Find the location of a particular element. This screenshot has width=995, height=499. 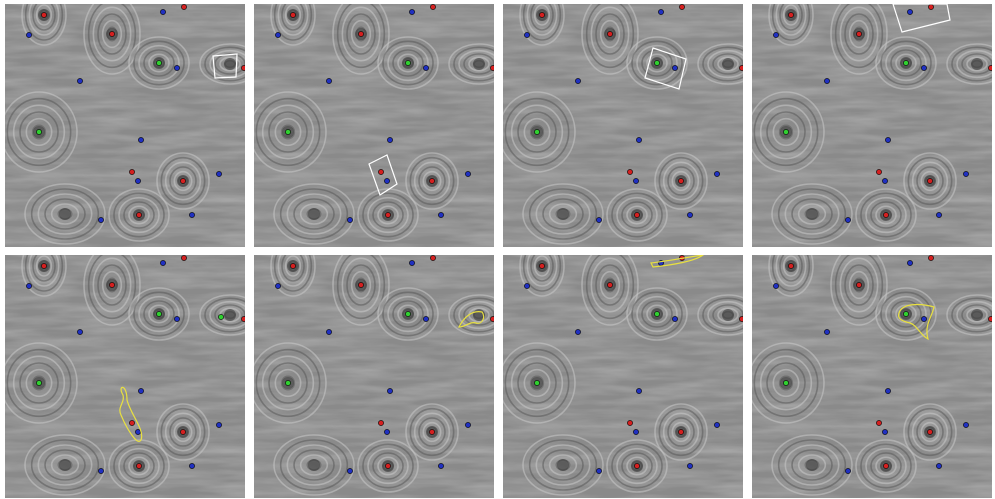

panel is located at coordinates (125, 125).